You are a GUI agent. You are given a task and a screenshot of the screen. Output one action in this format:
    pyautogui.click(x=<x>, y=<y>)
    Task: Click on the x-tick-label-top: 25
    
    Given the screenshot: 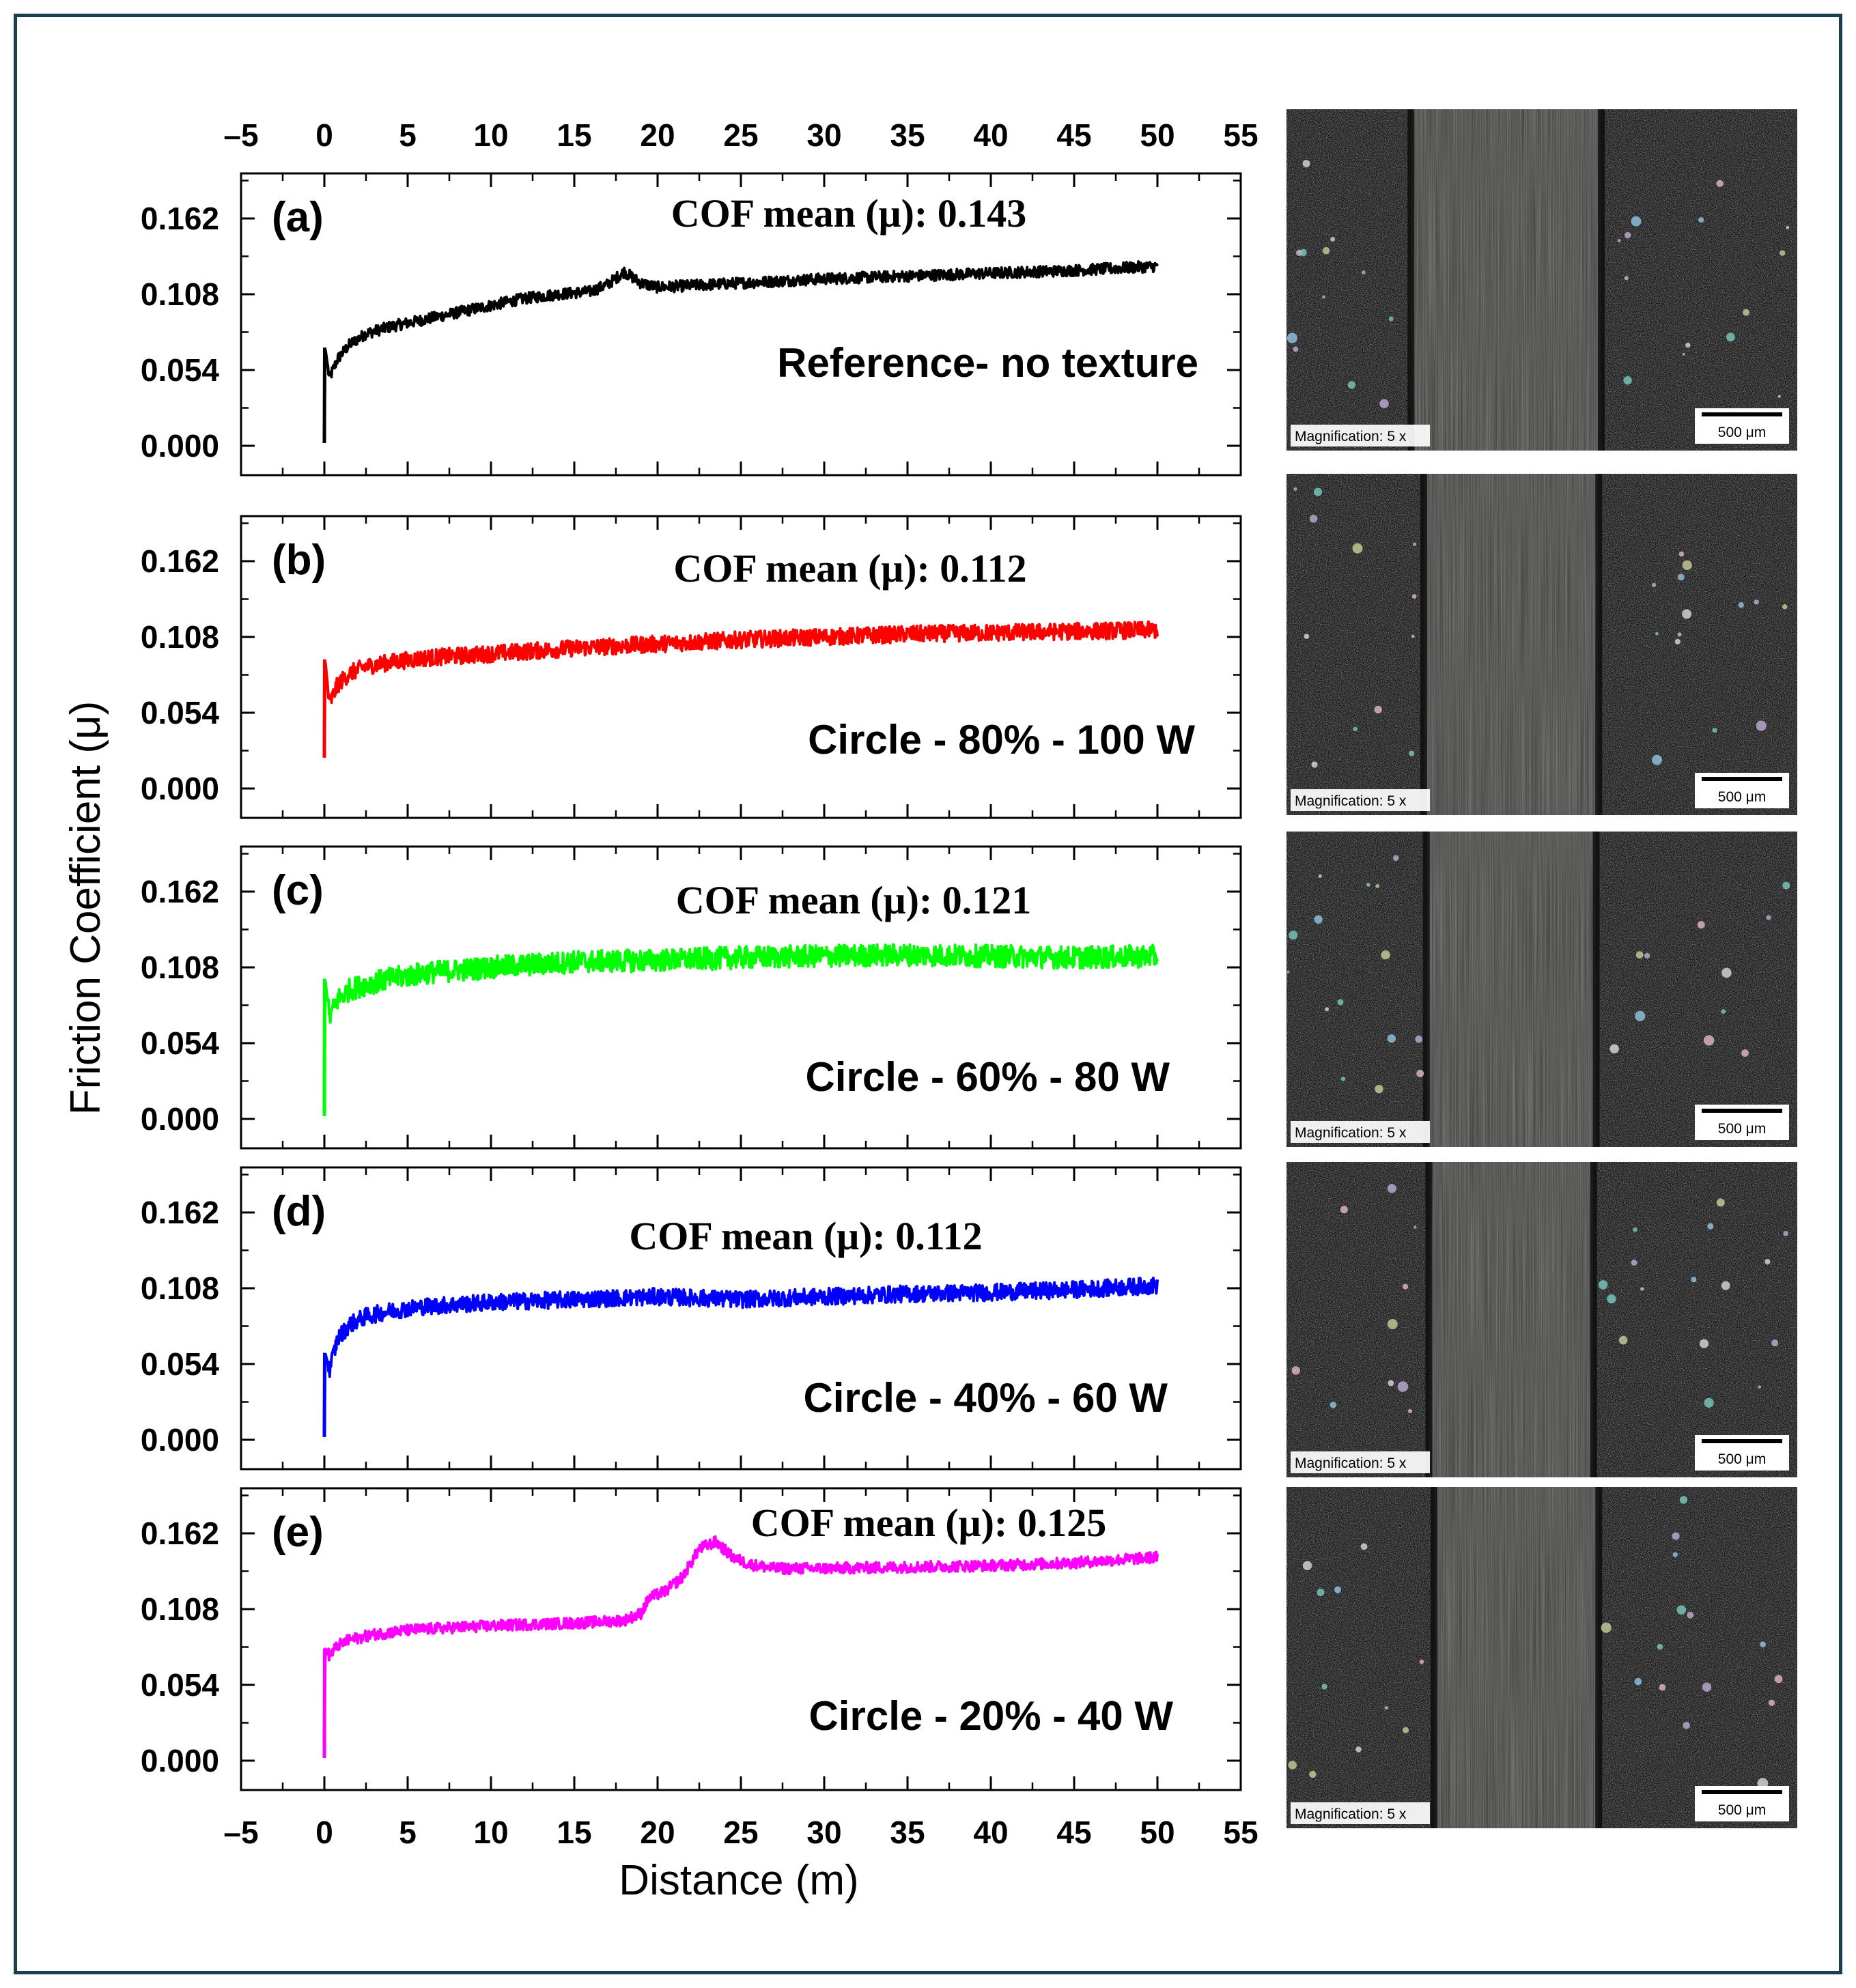 What is the action you would take?
    pyautogui.click(x=740, y=135)
    